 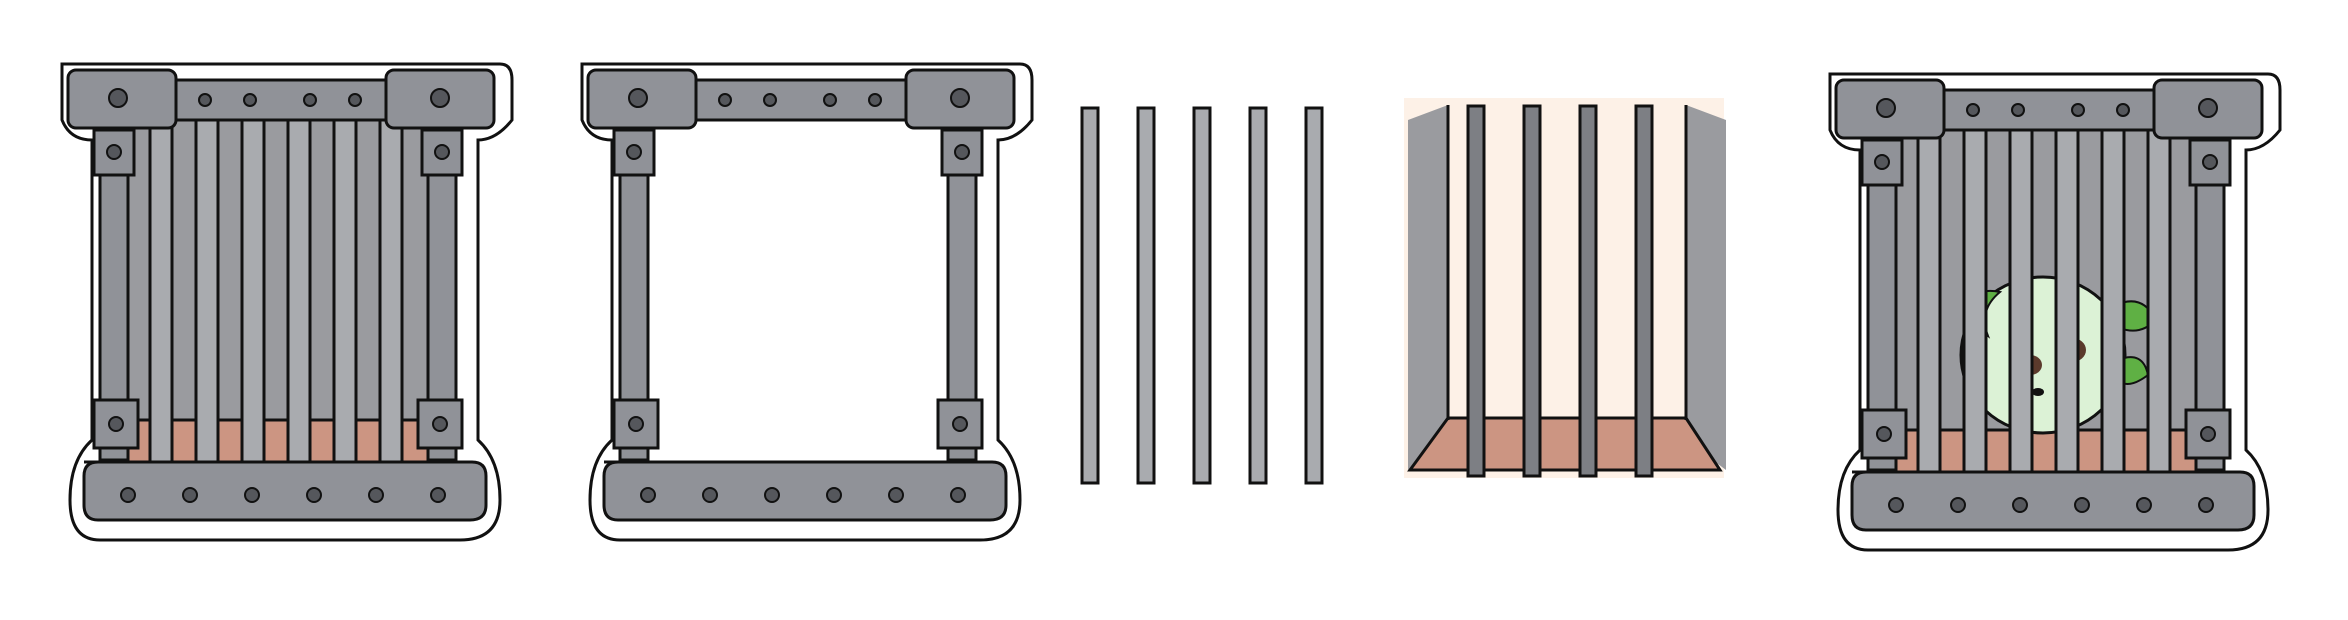 What do you see at coordinates (1202, 295) in the screenshot?
I see `cage-bars-icon` at bounding box center [1202, 295].